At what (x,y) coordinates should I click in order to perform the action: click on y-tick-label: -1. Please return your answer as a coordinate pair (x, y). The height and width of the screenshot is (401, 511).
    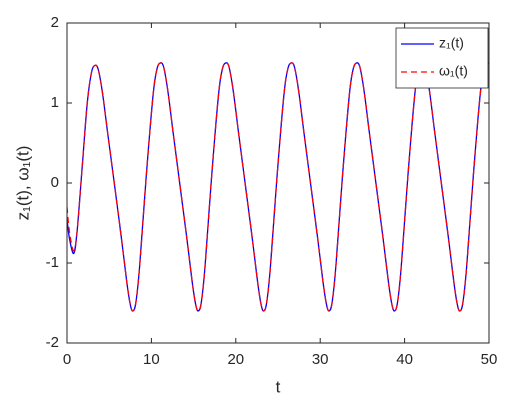
    Looking at the image, I should click on (52, 262).